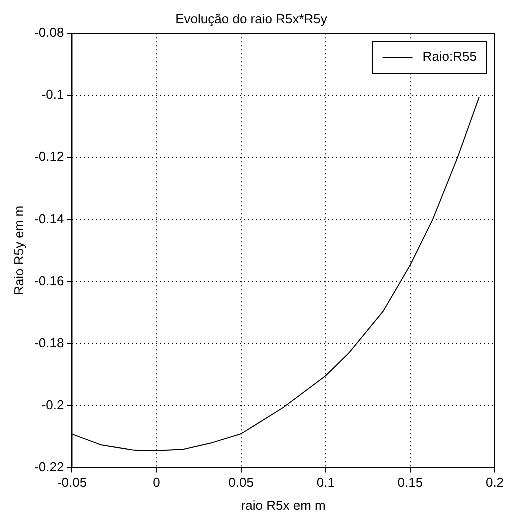 The height and width of the screenshot is (526, 523). Describe the element at coordinates (450, 56) in the screenshot. I see `legend-label: Raio:R55` at that location.